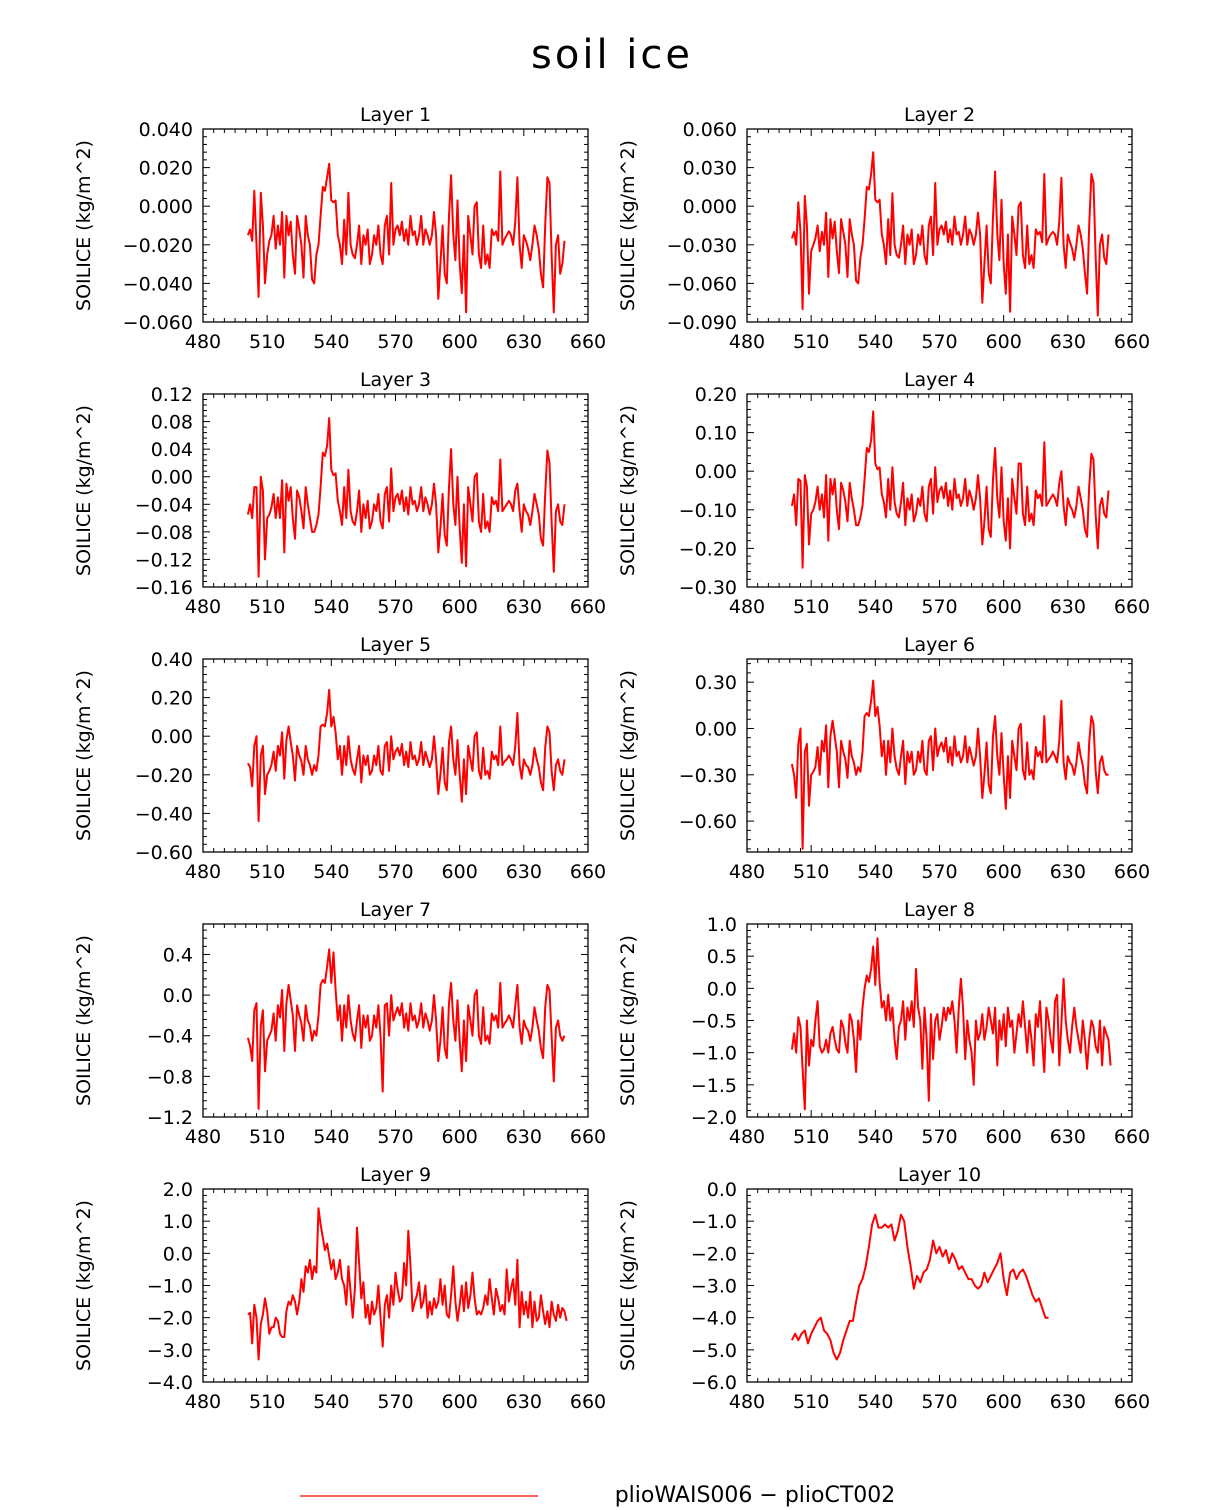 The image size is (1224, 1510). I want to click on panel-title: Layer 1, so click(395, 115).